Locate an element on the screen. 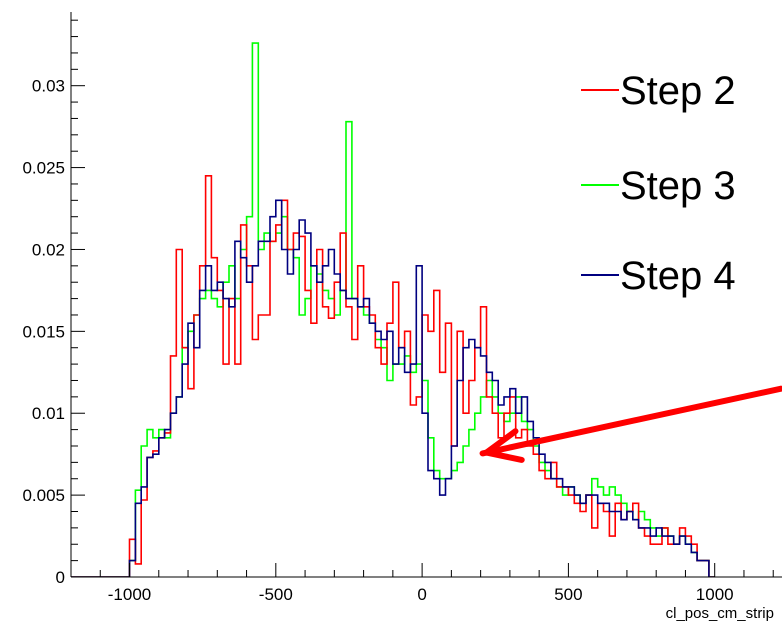 The height and width of the screenshot is (629, 782). x-axis-title: cl_pos_cm_strip is located at coordinates (720, 613).